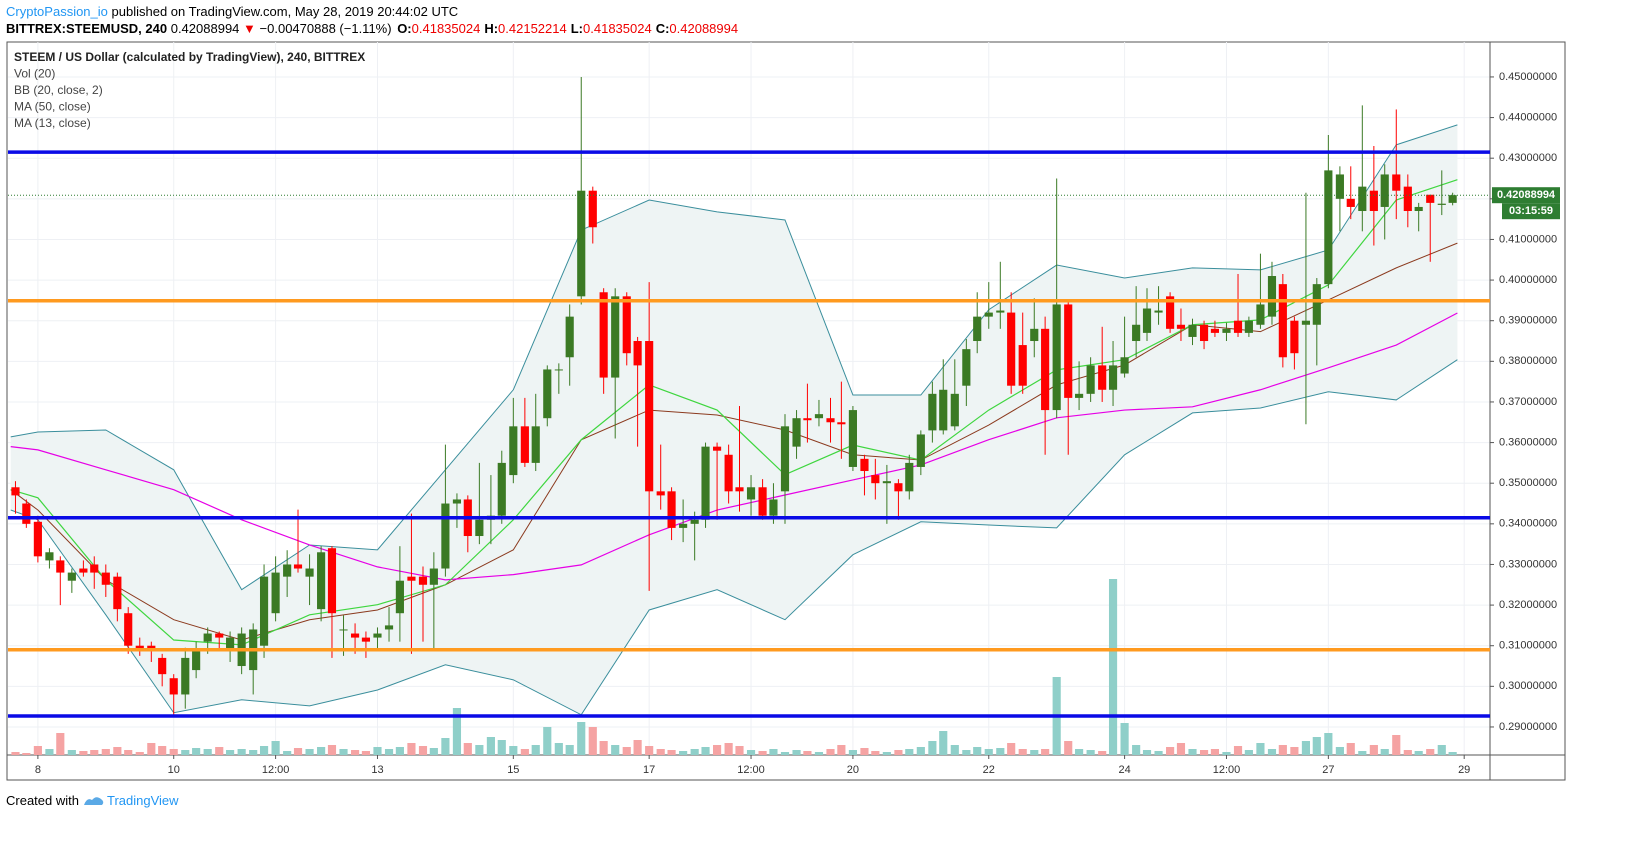 The height and width of the screenshot is (849, 1627). What do you see at coordinates (174, 770) in the screenshot?
I see `x-tick-label: 10` at bounding box center [174, 770].